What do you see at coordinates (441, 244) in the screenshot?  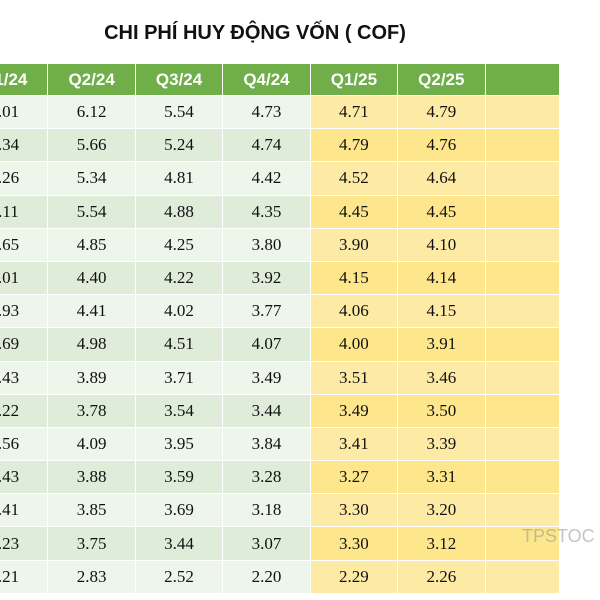 I see `cell: 4.10` at bounding box center [441, 244].